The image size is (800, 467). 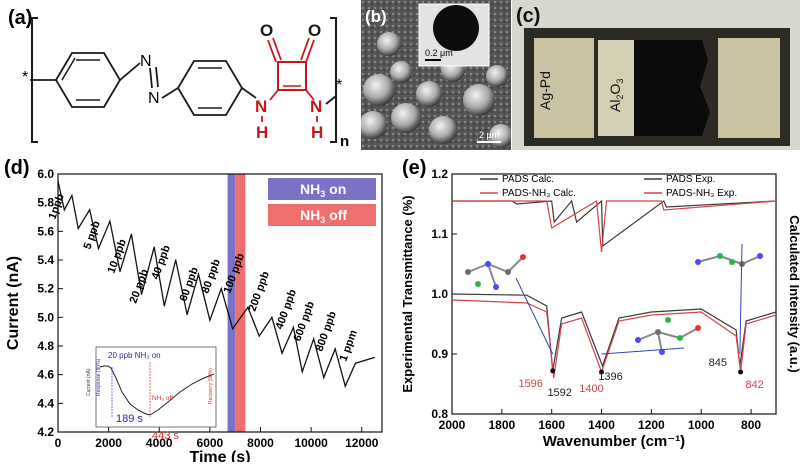 I want to click on nh-hydrogen-1: H, so click(x=262, y=132).